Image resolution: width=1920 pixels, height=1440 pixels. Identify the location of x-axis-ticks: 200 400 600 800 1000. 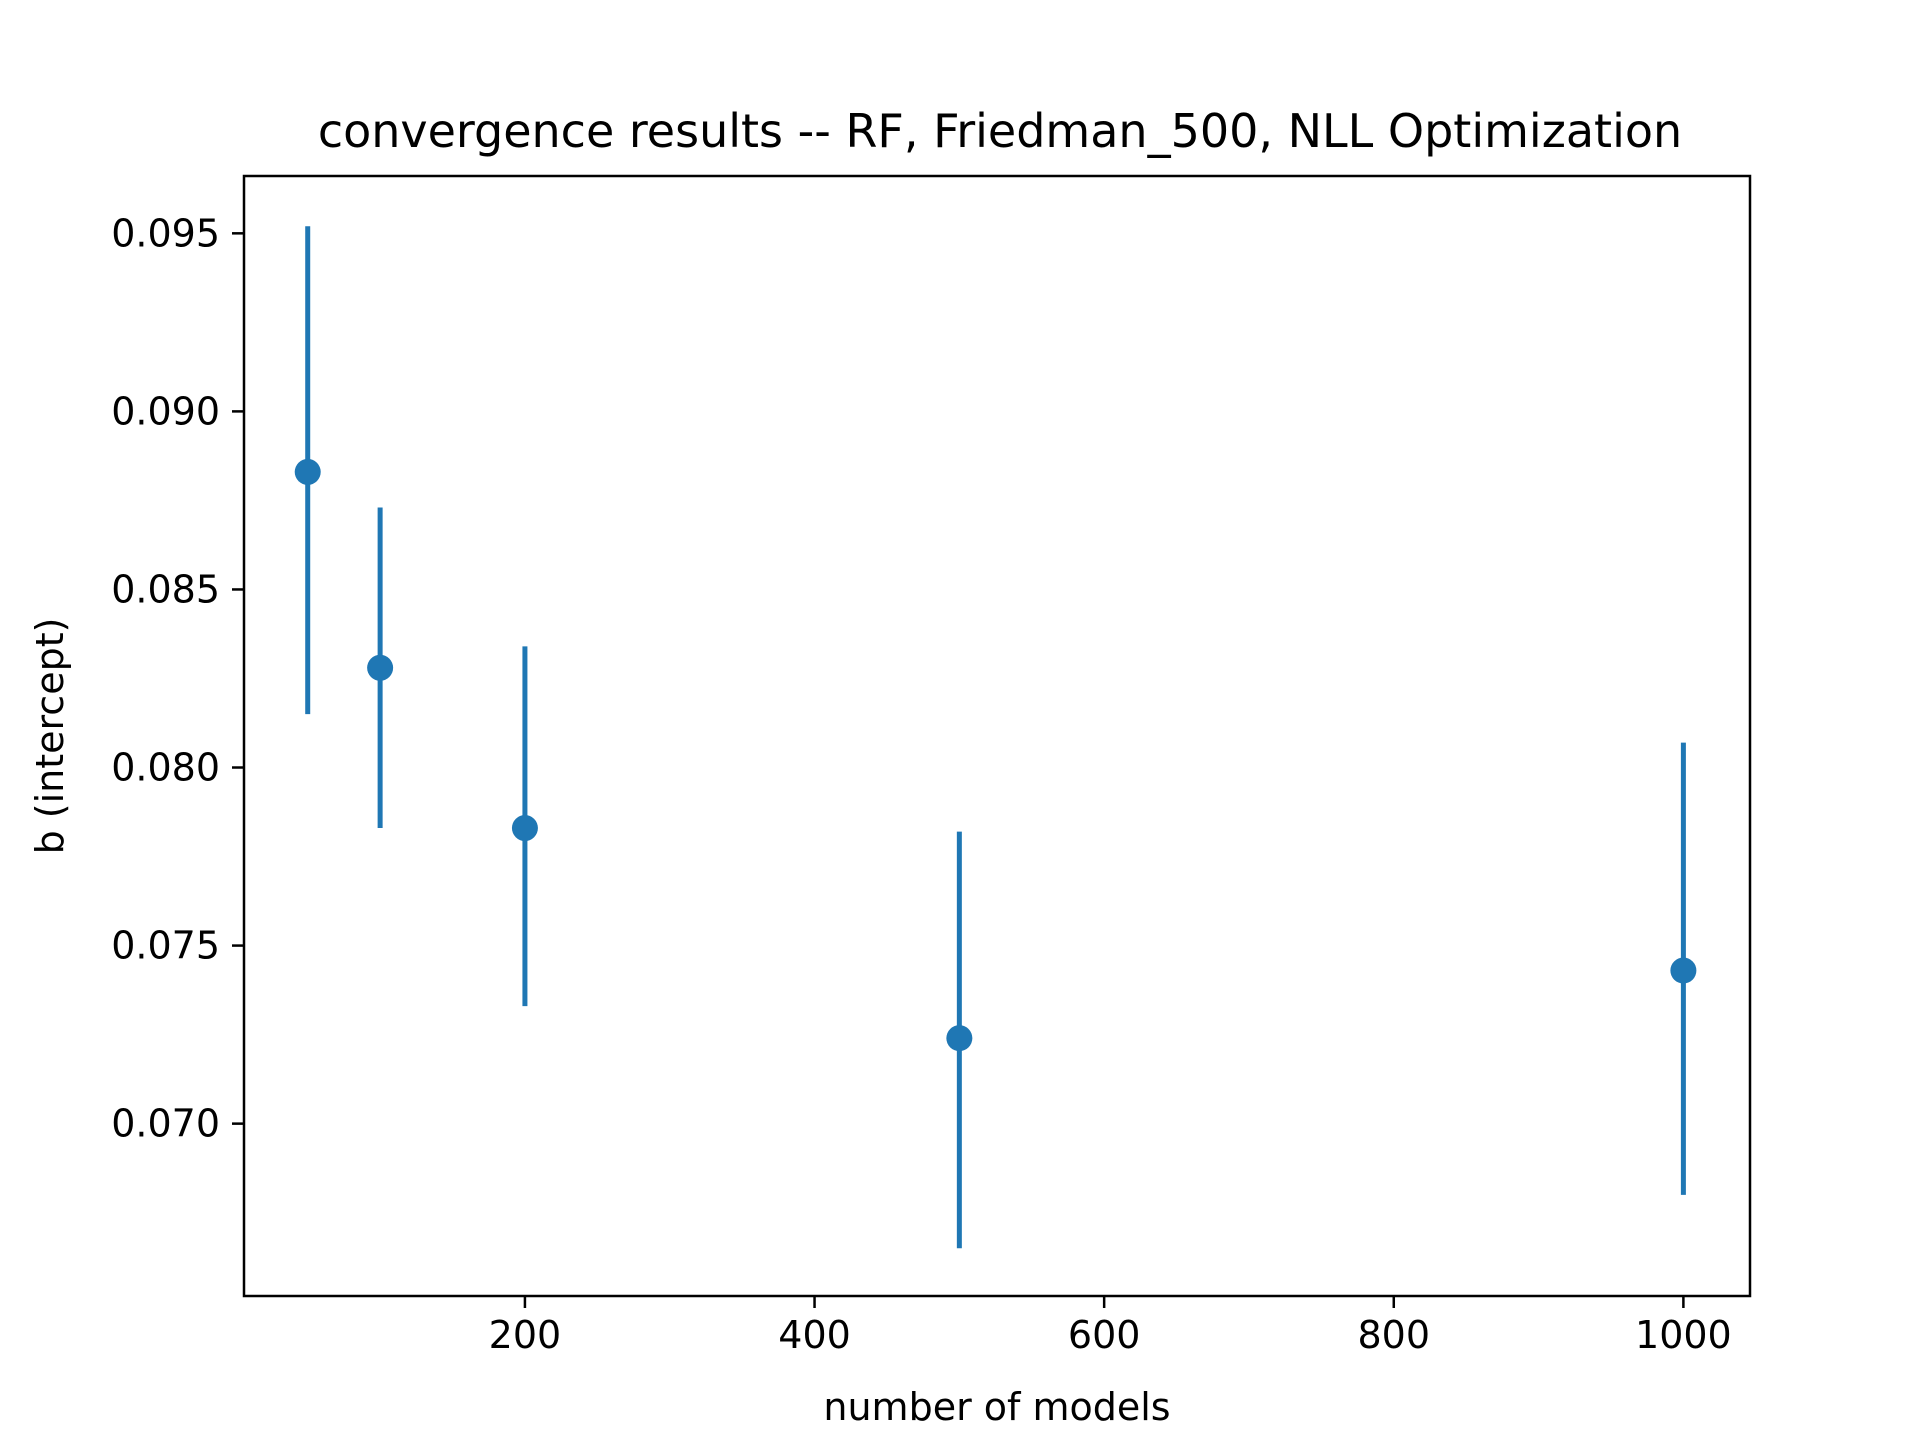
(1110, 1326).